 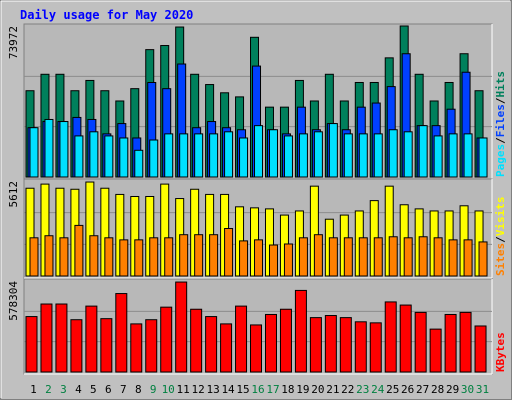 I want to click on x-tick-label: 23, so click(x=362, y=389).